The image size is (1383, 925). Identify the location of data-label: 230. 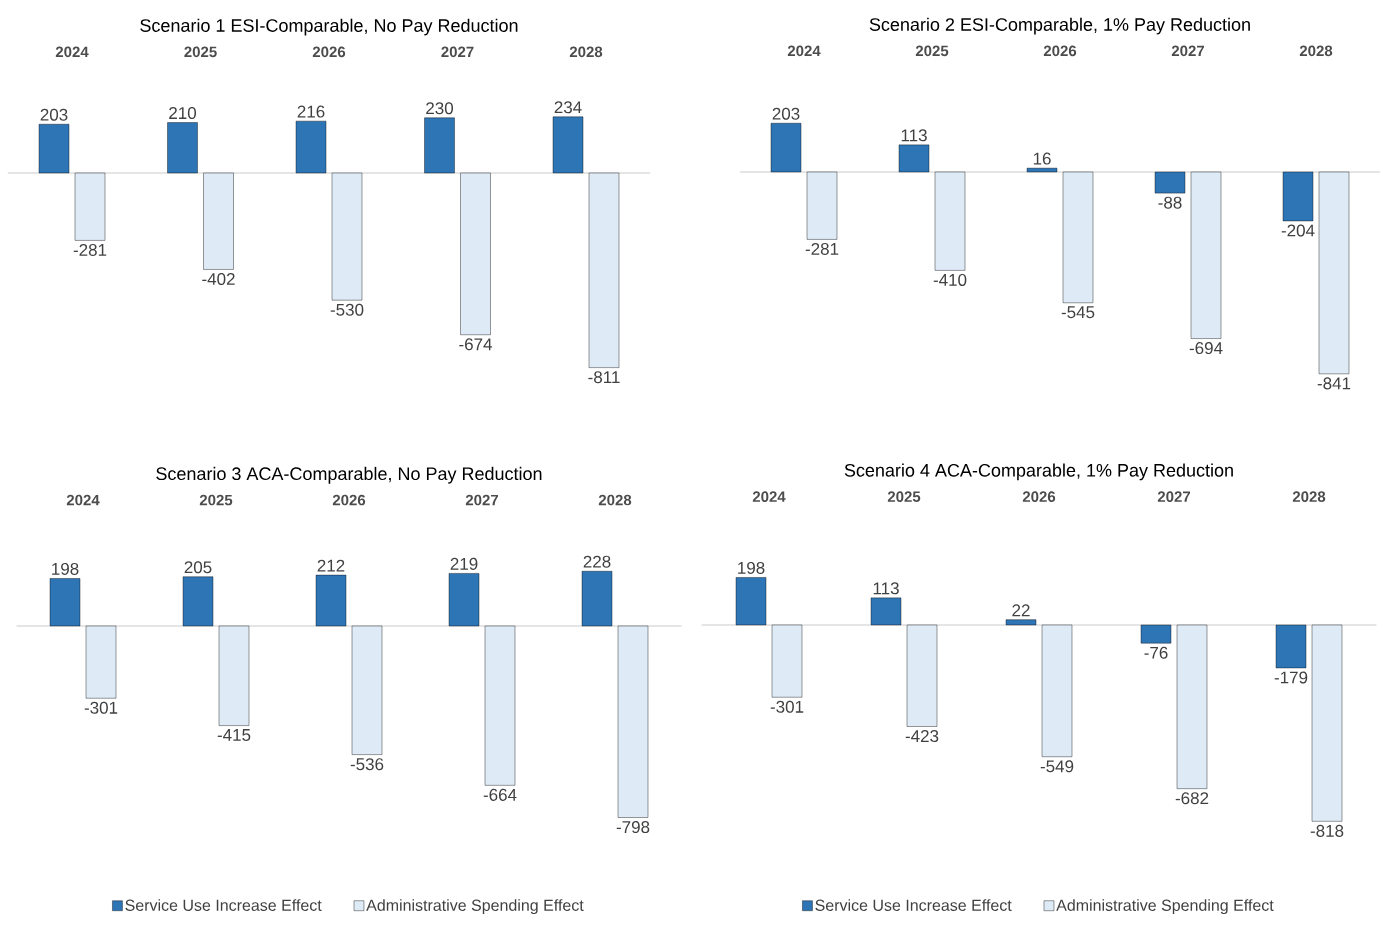
(440, 108).